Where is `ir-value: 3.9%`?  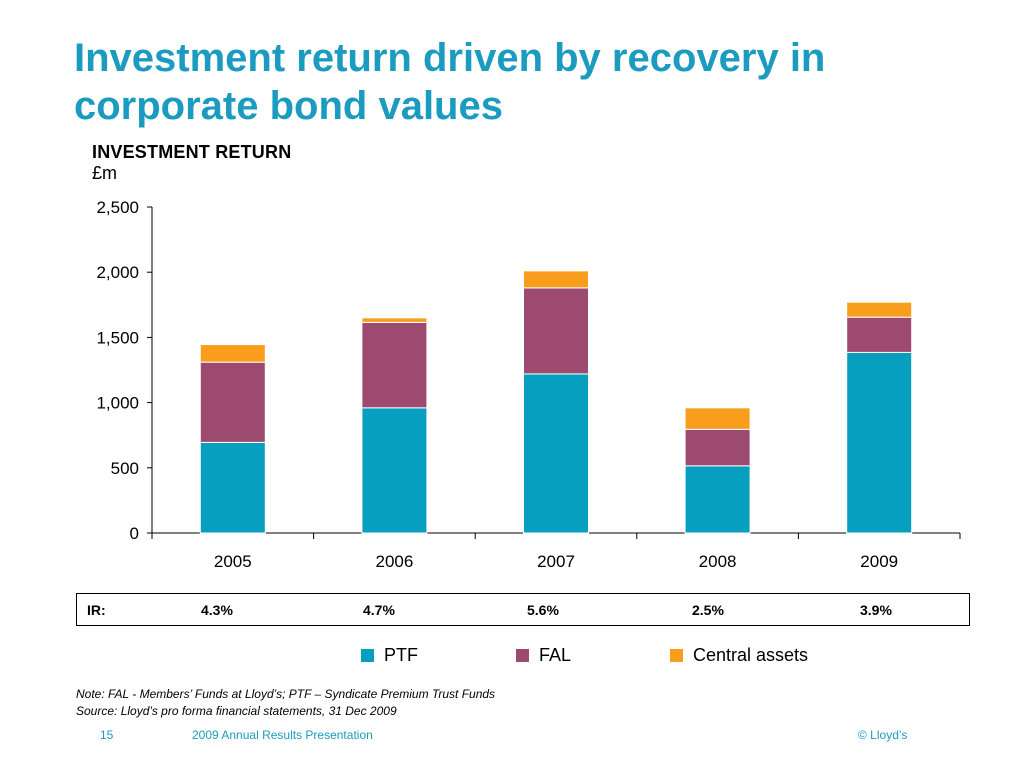 ir-value: 3.9% is located at coordinates (876, 610).